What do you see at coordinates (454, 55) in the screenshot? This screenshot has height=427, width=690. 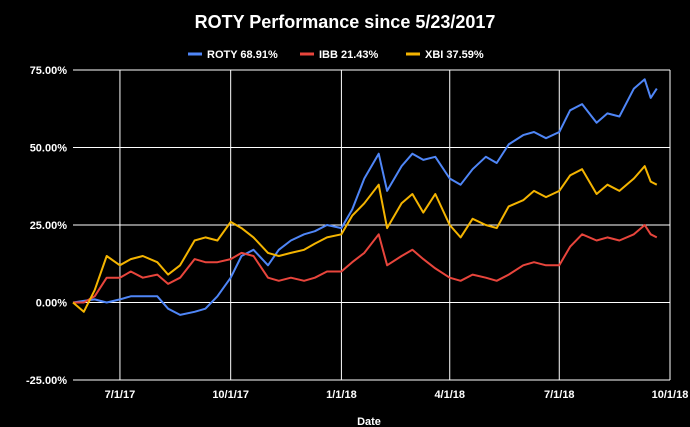 I see `legend-label: XBI 37.59%` at bounding box center [454, 55].